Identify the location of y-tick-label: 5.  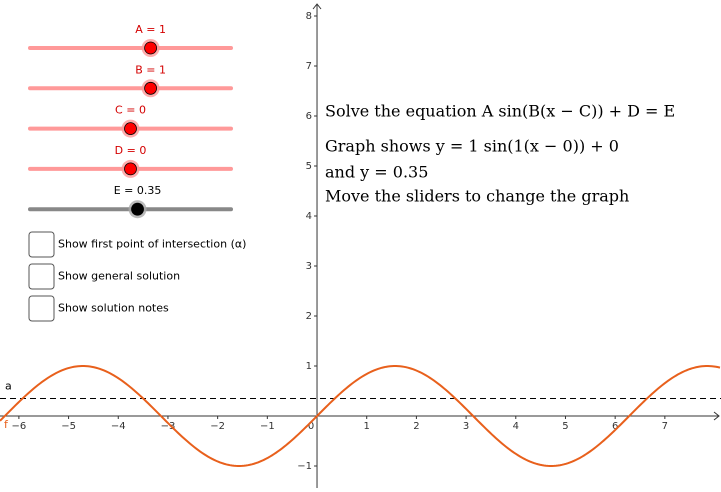
(309, 166).